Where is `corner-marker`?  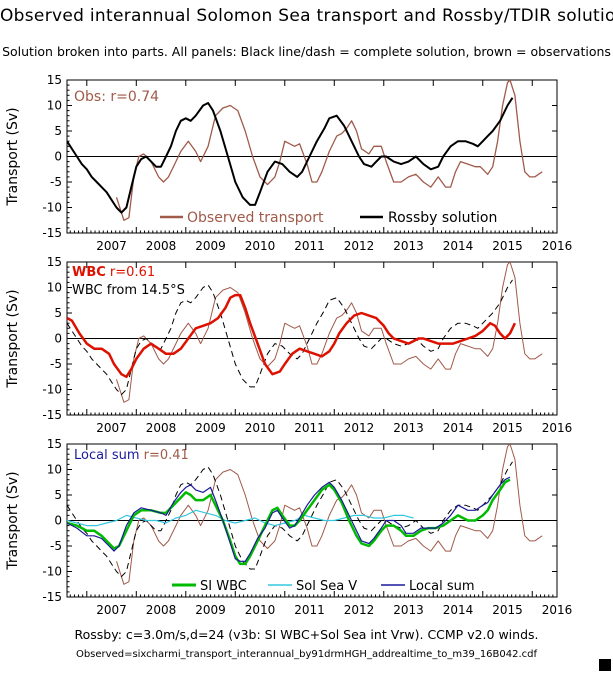 corner-marker is located at coordinates (605, 665).